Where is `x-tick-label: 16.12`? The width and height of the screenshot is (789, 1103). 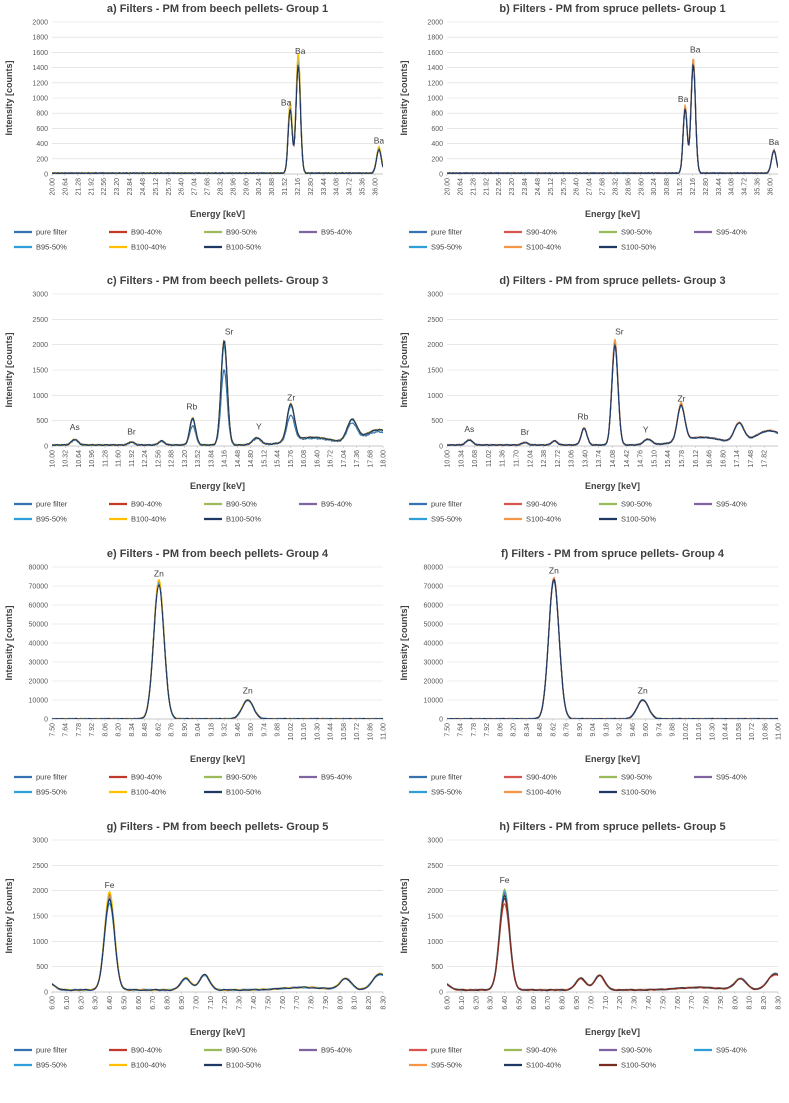
x-tick-label: 16.12 is located at coordinates (696, 459).